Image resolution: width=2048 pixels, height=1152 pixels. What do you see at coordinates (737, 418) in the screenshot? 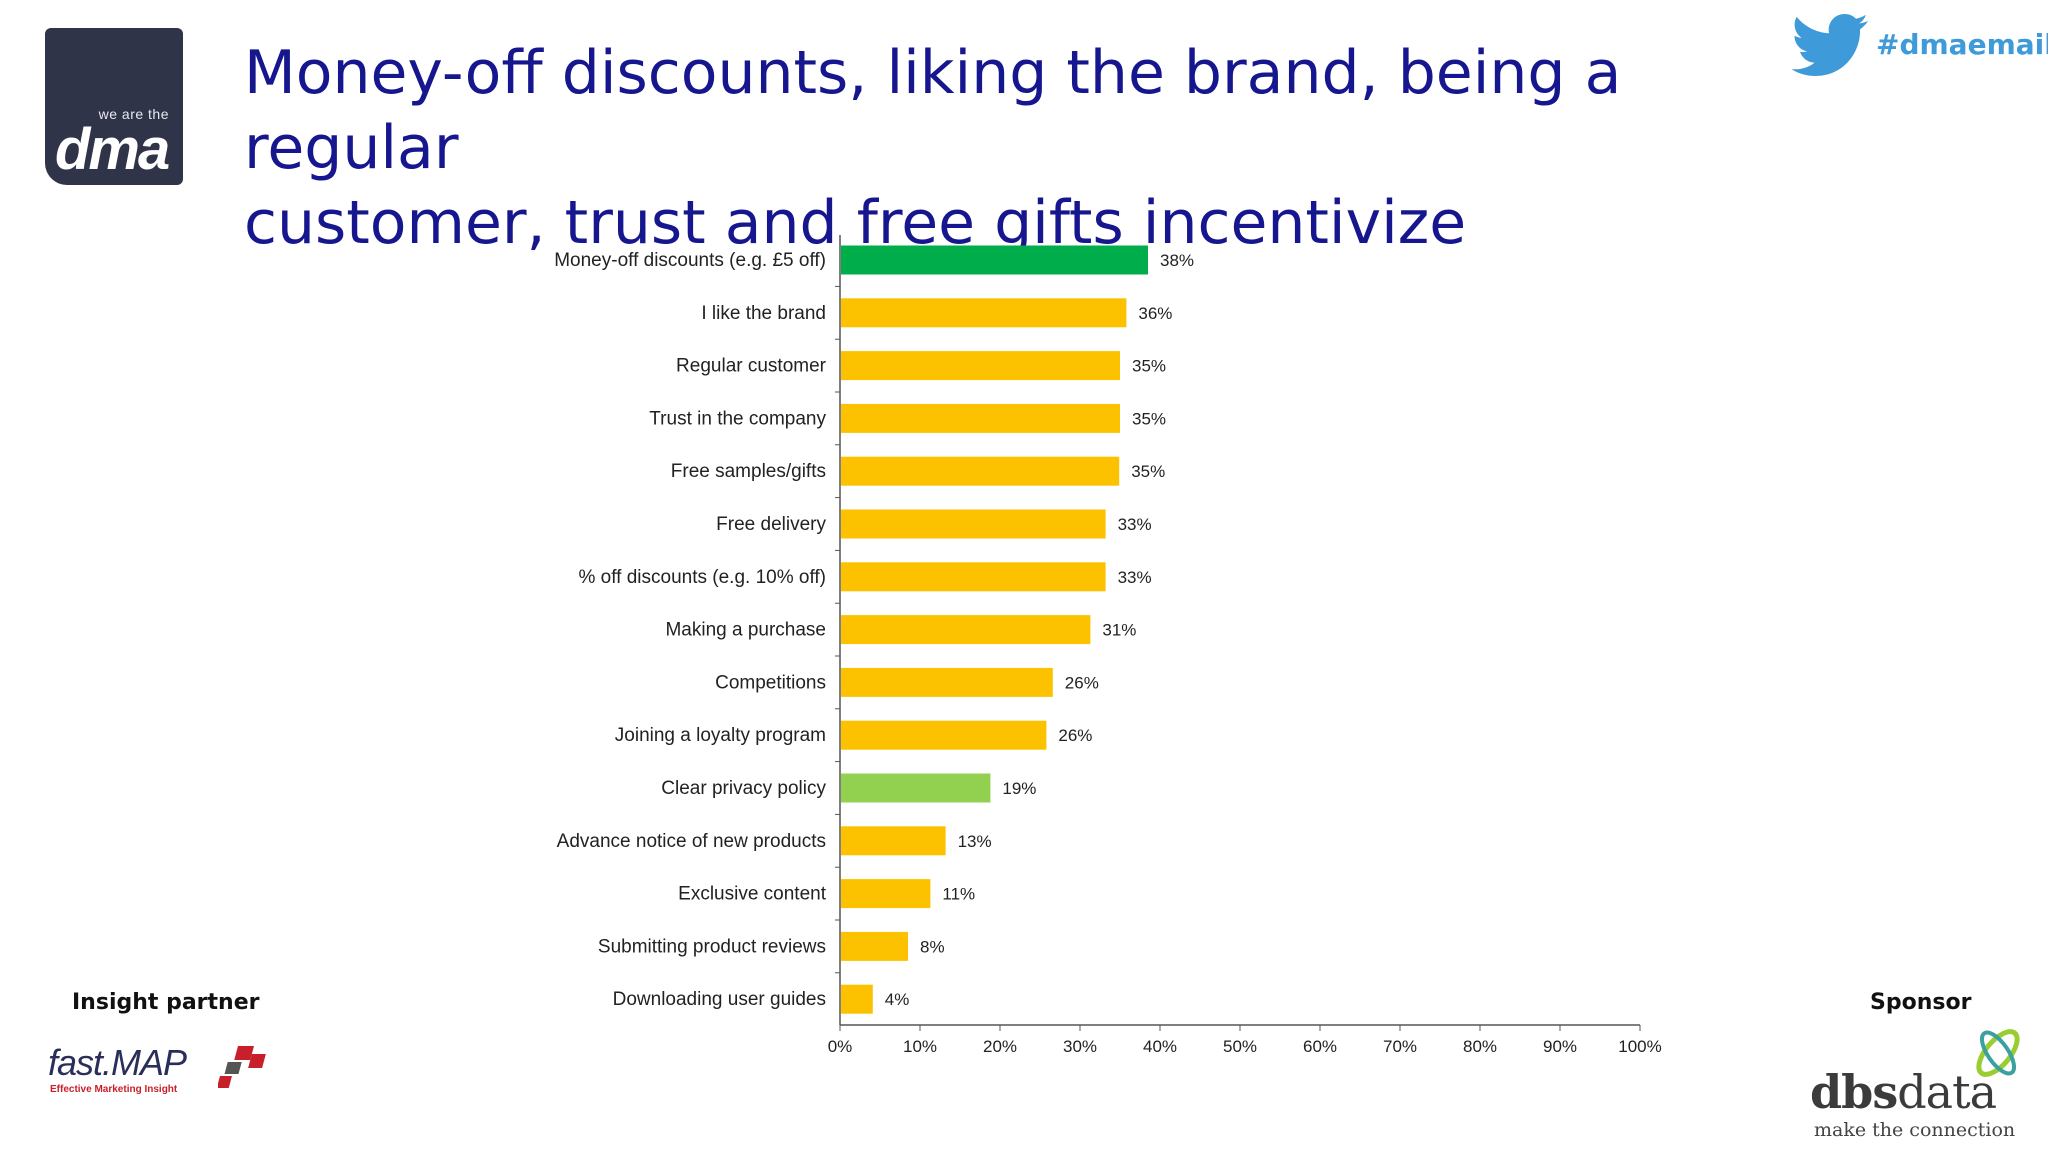
I see `category-label: Trust in the company` at bounding box center [737, 418].